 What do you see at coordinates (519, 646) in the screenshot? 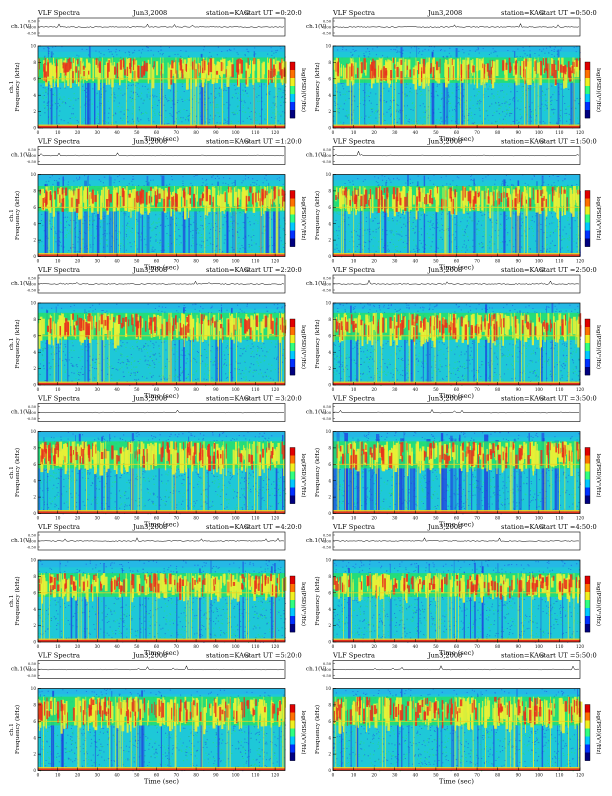
I see `time-tick-label: 90` at bounding box center [519, 646].